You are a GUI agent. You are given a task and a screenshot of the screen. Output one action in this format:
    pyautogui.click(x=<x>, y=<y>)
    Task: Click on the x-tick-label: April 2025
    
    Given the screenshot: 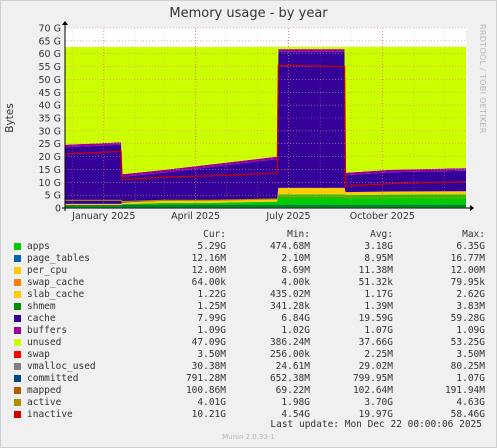 What is the action you would take?
    pyautogui.click(x=195, y=216)
    